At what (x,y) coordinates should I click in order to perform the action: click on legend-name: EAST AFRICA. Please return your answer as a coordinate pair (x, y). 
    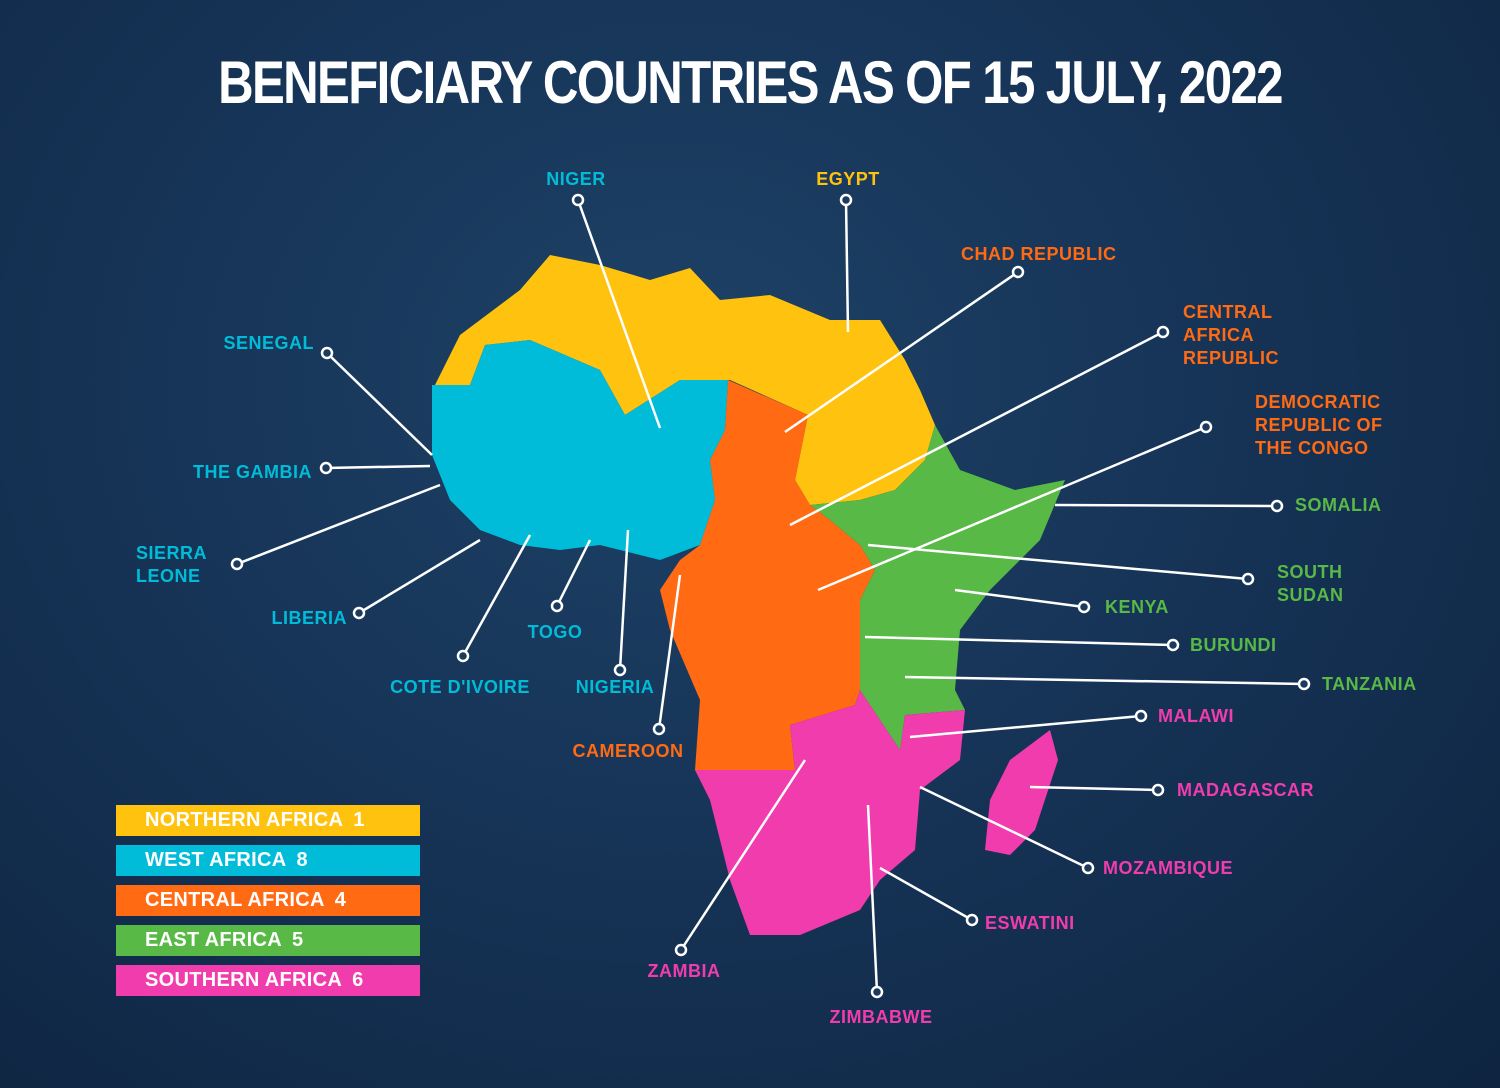
    Looking at the image, I should click on (214, 940).